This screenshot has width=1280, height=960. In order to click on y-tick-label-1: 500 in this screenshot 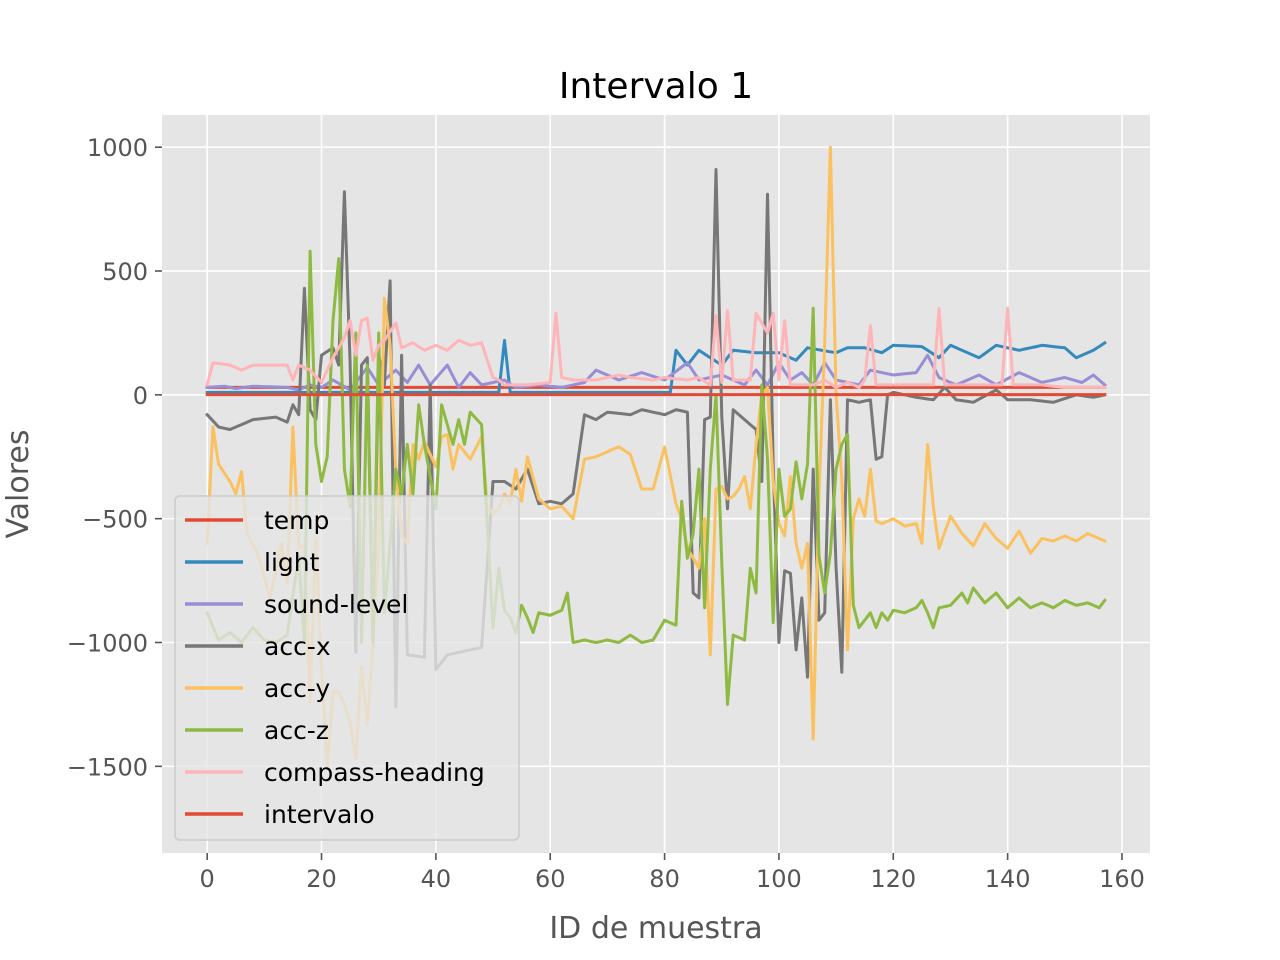, I will do `click(125, 272)`.